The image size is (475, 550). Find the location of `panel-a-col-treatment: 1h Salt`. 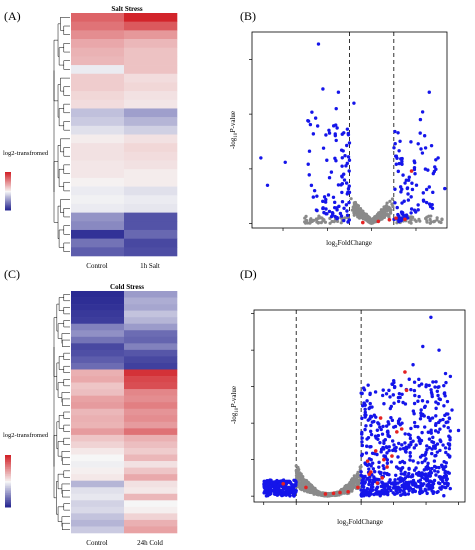

panel-a-col-treatment: 1h Salt is located at coordinates (150, 266).